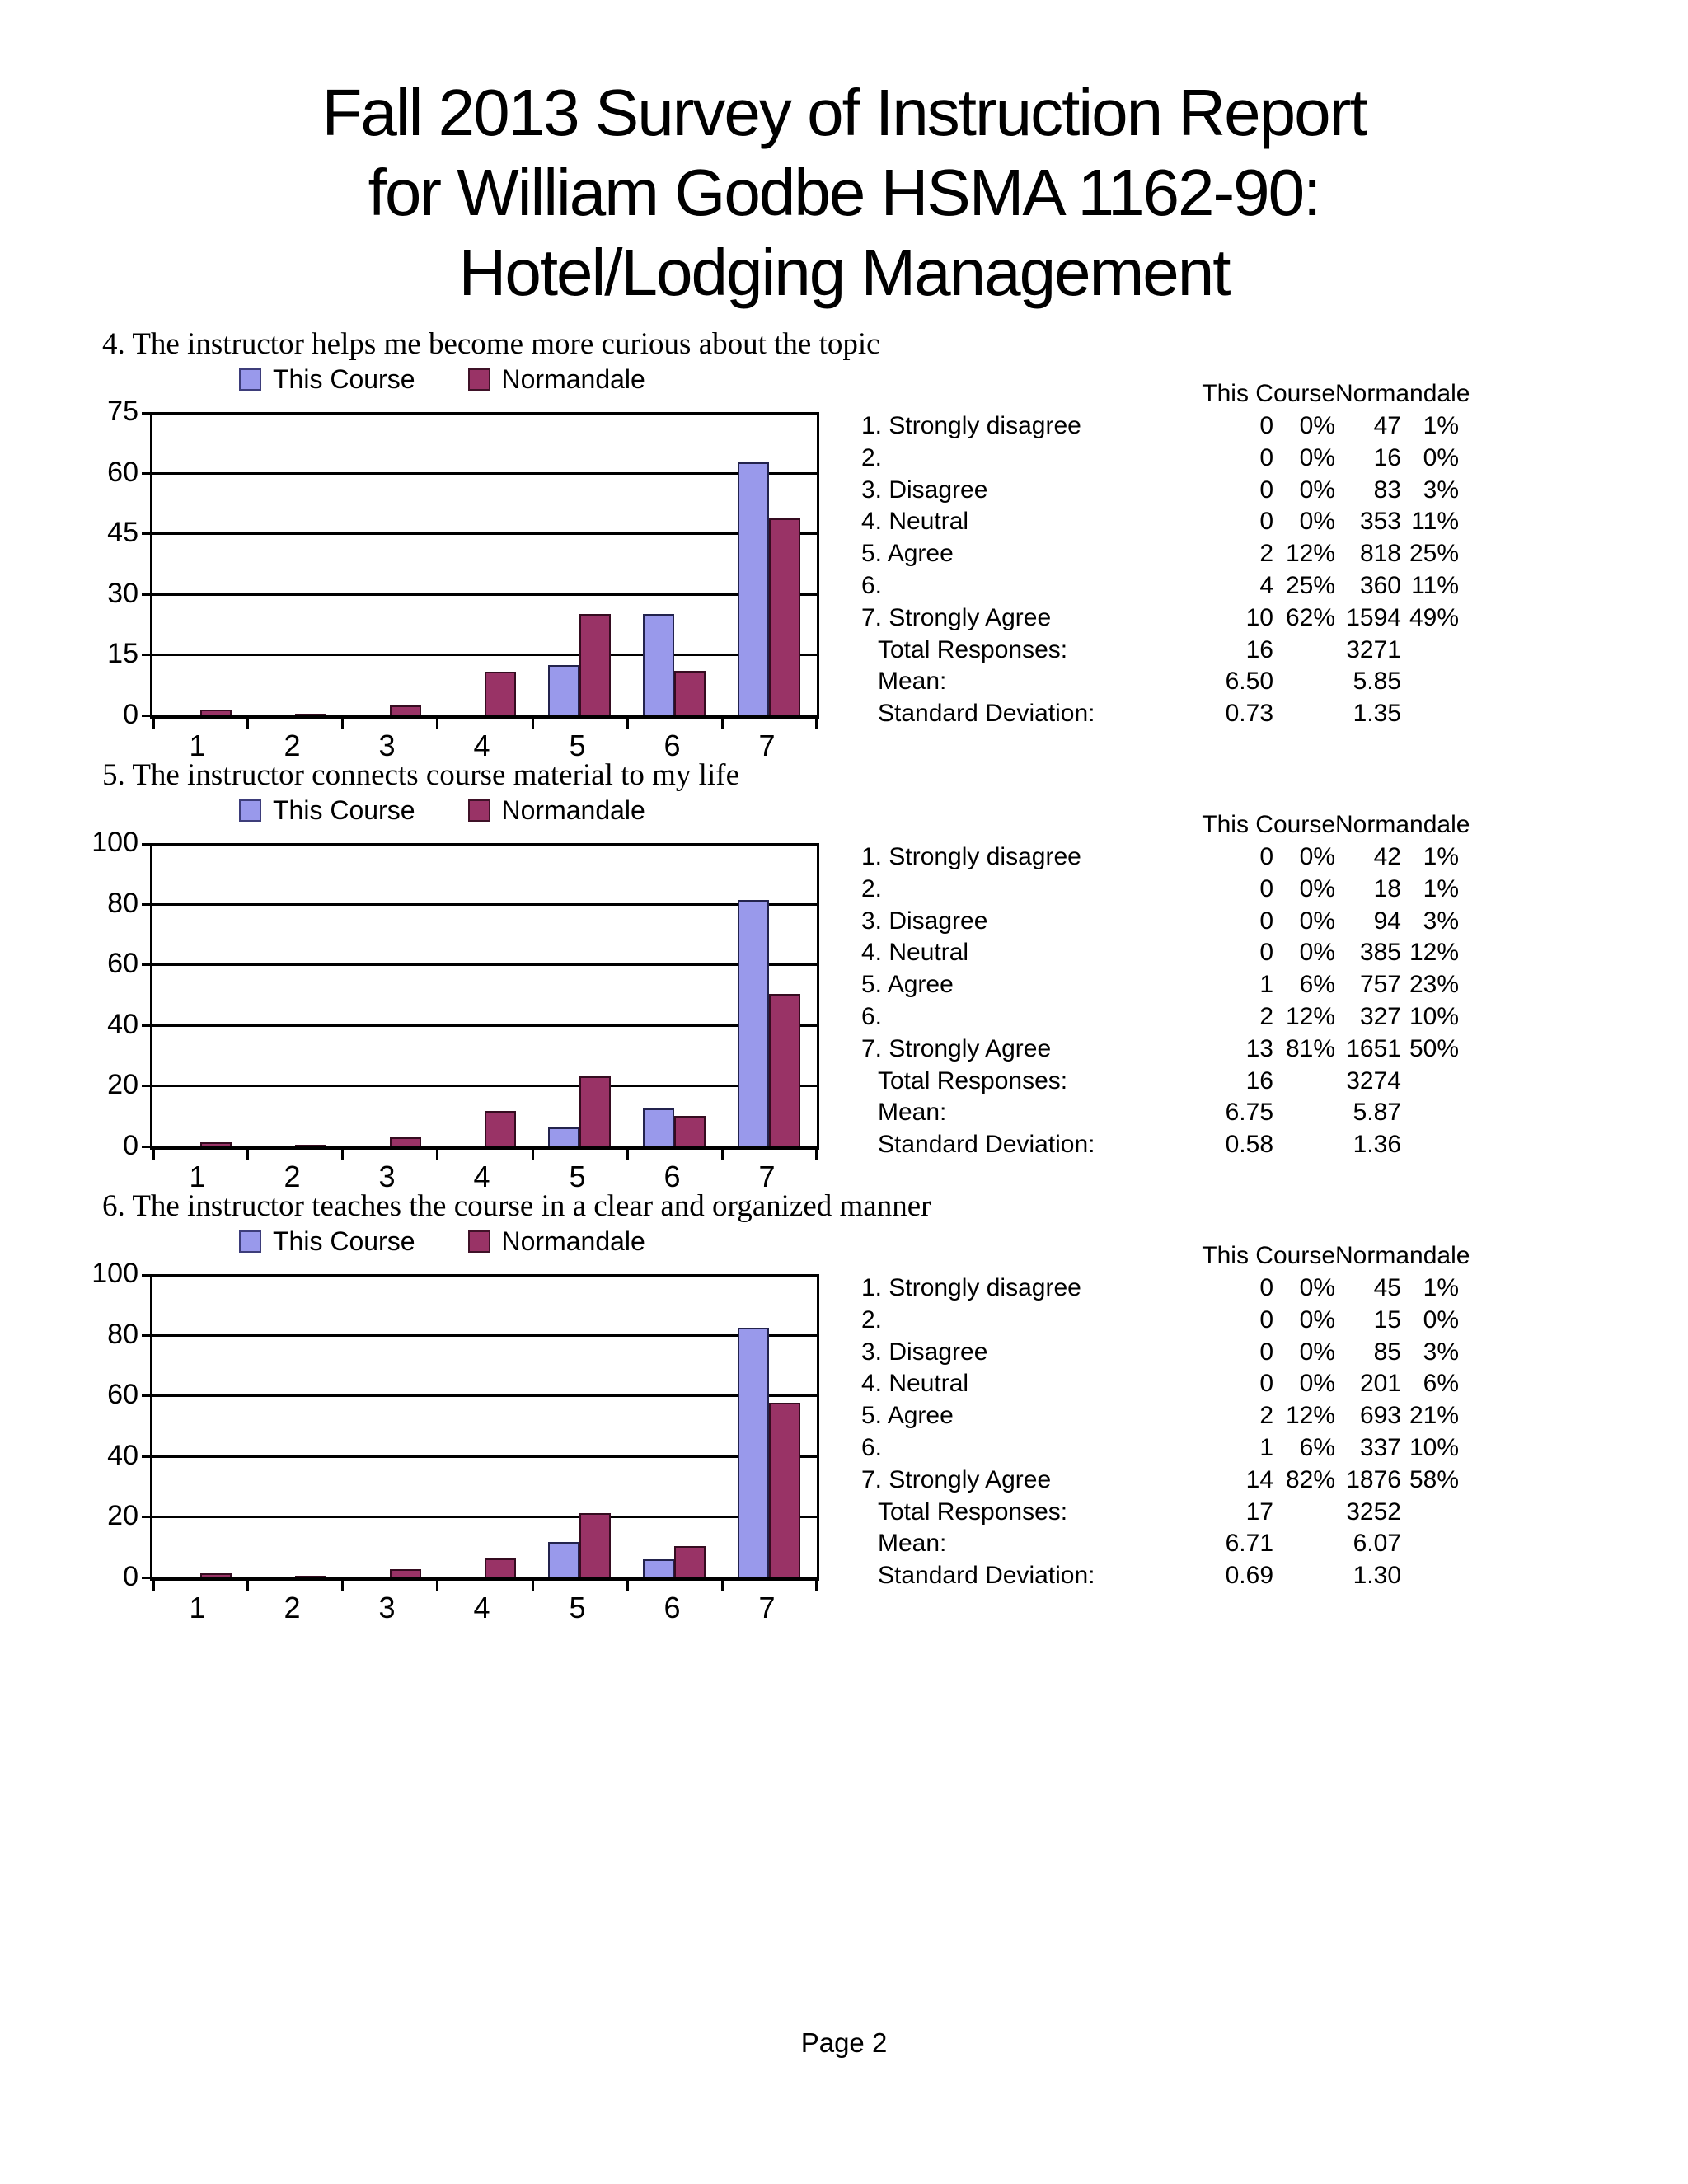 This screenshot has width=1688, height=2184. What do you see at coordinates (1160, 586) in the screenshot?
I see `table-row: 6. 4 25% 360 11%` at bounding box center [1160, 586].